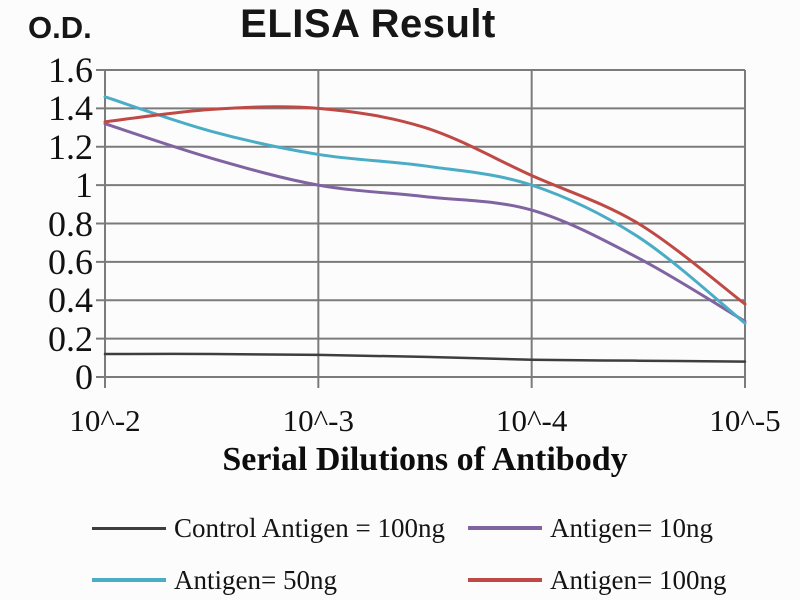 Image resolution: width=800 pixels, height=600 pixels. I want to click on x-tick-label: 10^-4, so click(531, 420).